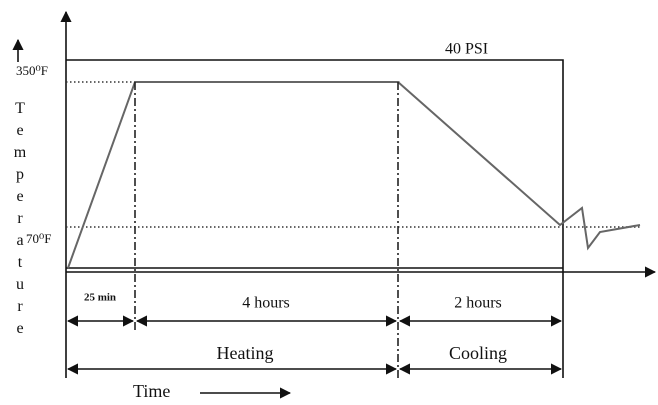 The height and width of the screenshot is (405, 658). I want to click on duration-label: 2 hours, so click(478, 303).